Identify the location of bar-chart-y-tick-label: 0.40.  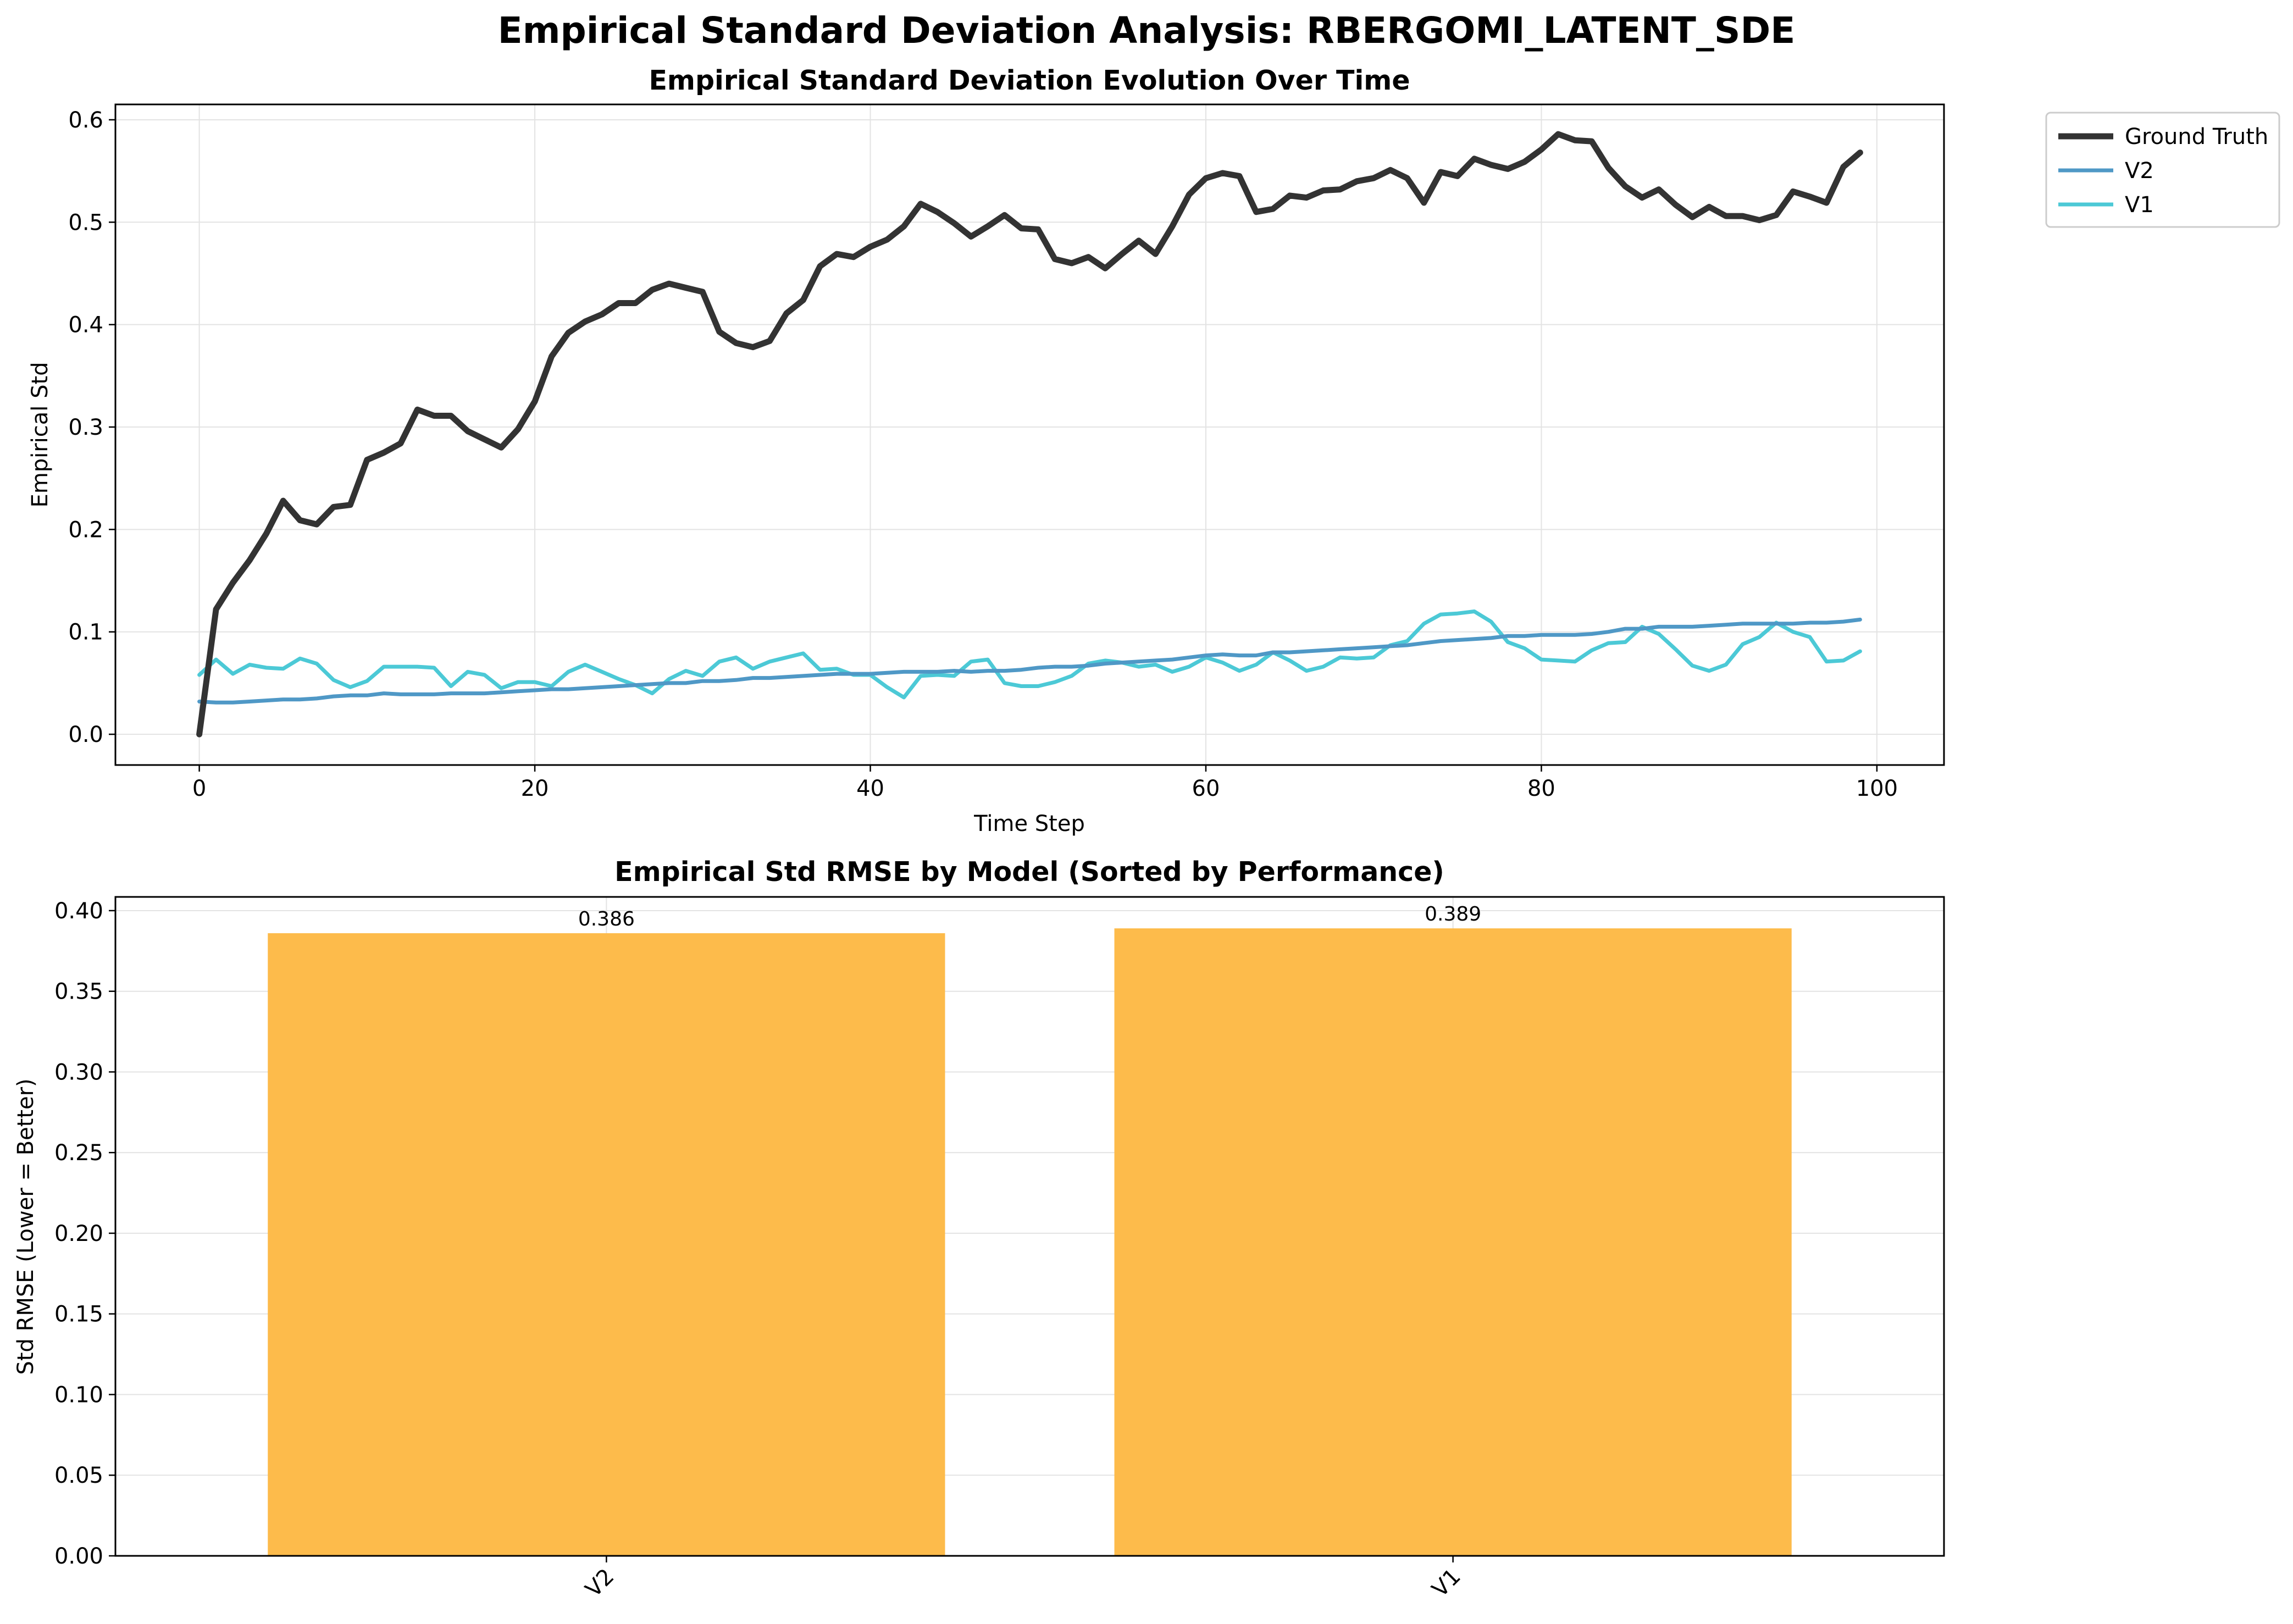
(78, 911).